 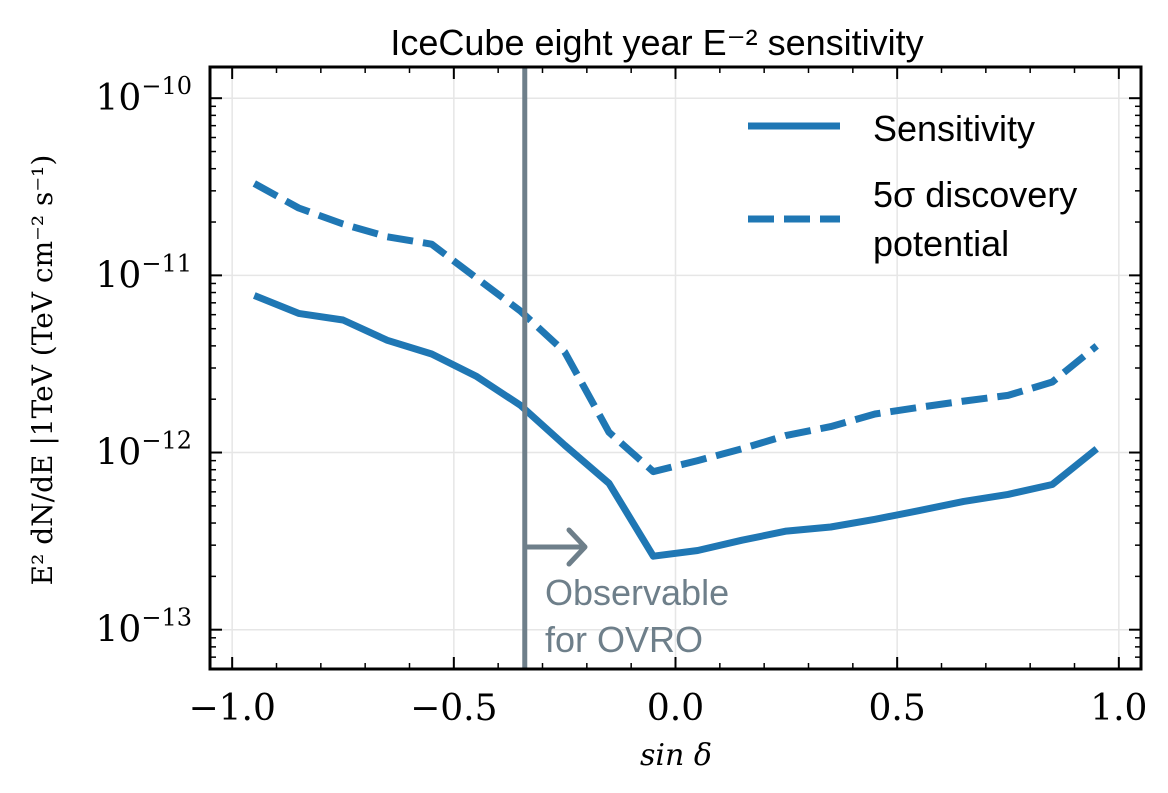 I want to click on legend: Sensitivity 5σ discovery potential, so click(x=912, y=186).